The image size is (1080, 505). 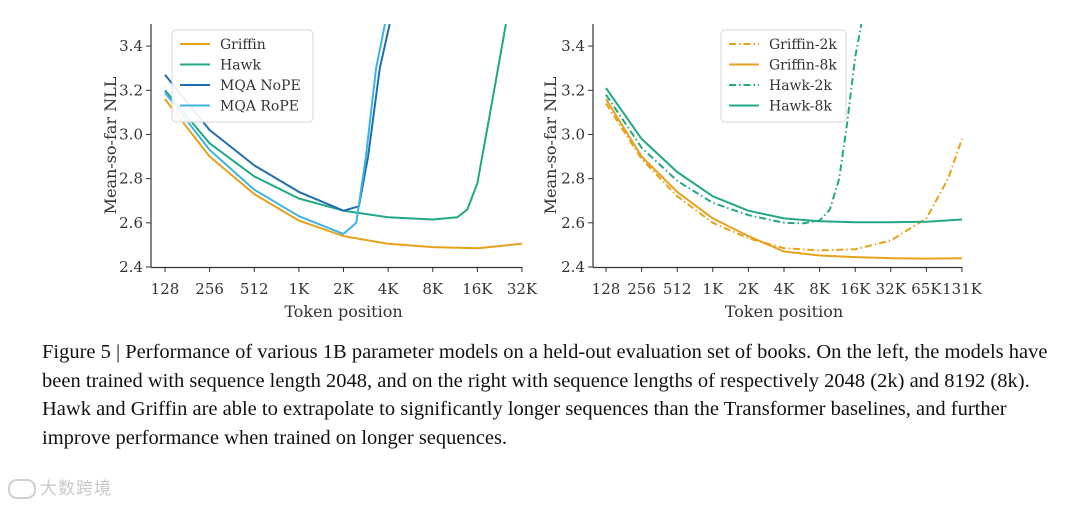 What do you see at coordinates (241, 66) in the screenshot?
I see `legend-label: Hawk` at bounding box center [241, 66].